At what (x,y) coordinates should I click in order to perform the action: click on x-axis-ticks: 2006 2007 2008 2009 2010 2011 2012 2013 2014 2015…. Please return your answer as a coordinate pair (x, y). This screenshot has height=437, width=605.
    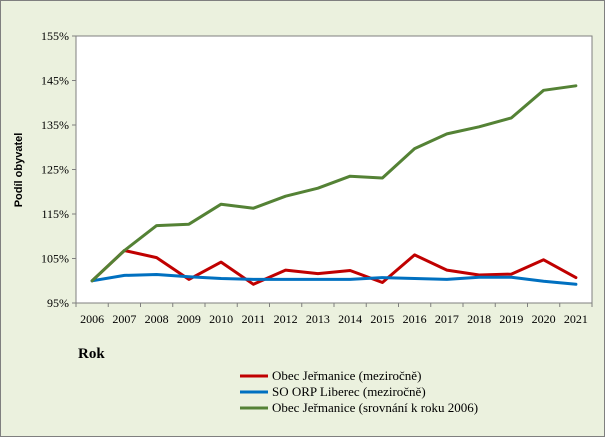
    Looking at the image, I should click on (334, 314).